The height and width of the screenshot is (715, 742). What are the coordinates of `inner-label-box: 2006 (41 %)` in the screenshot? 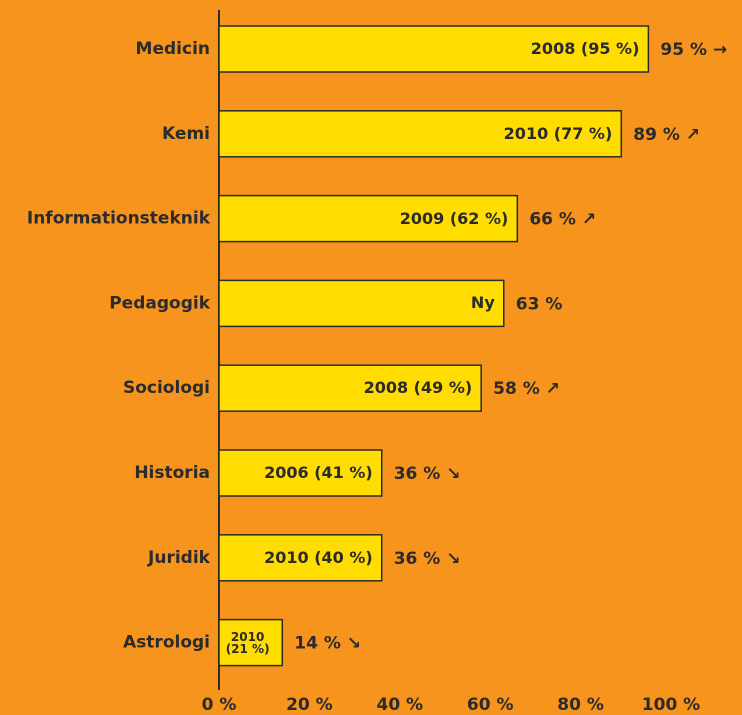 It's located at (318, 472).